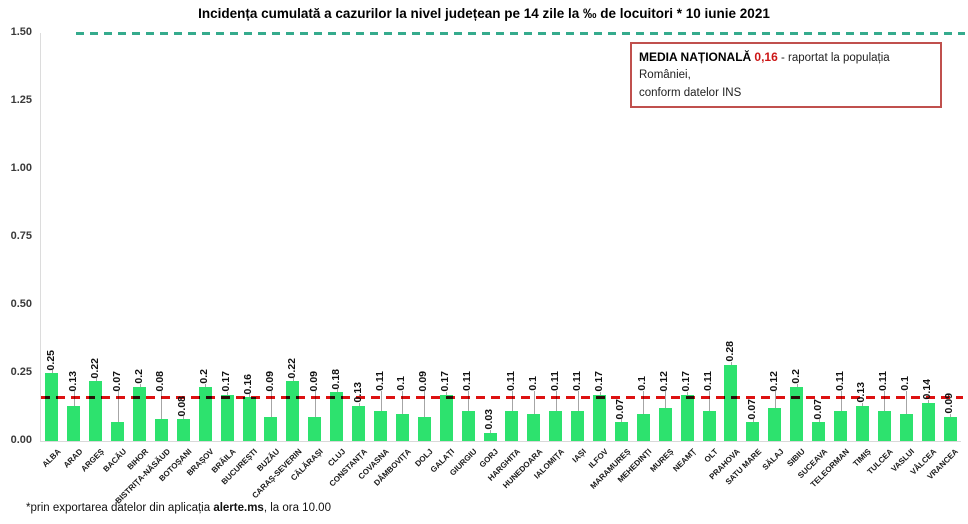  What do you see at coordinates (204, 376) in the screenshot?
I see `bar-value-label: 0.2` at bounding box center [204, 376].